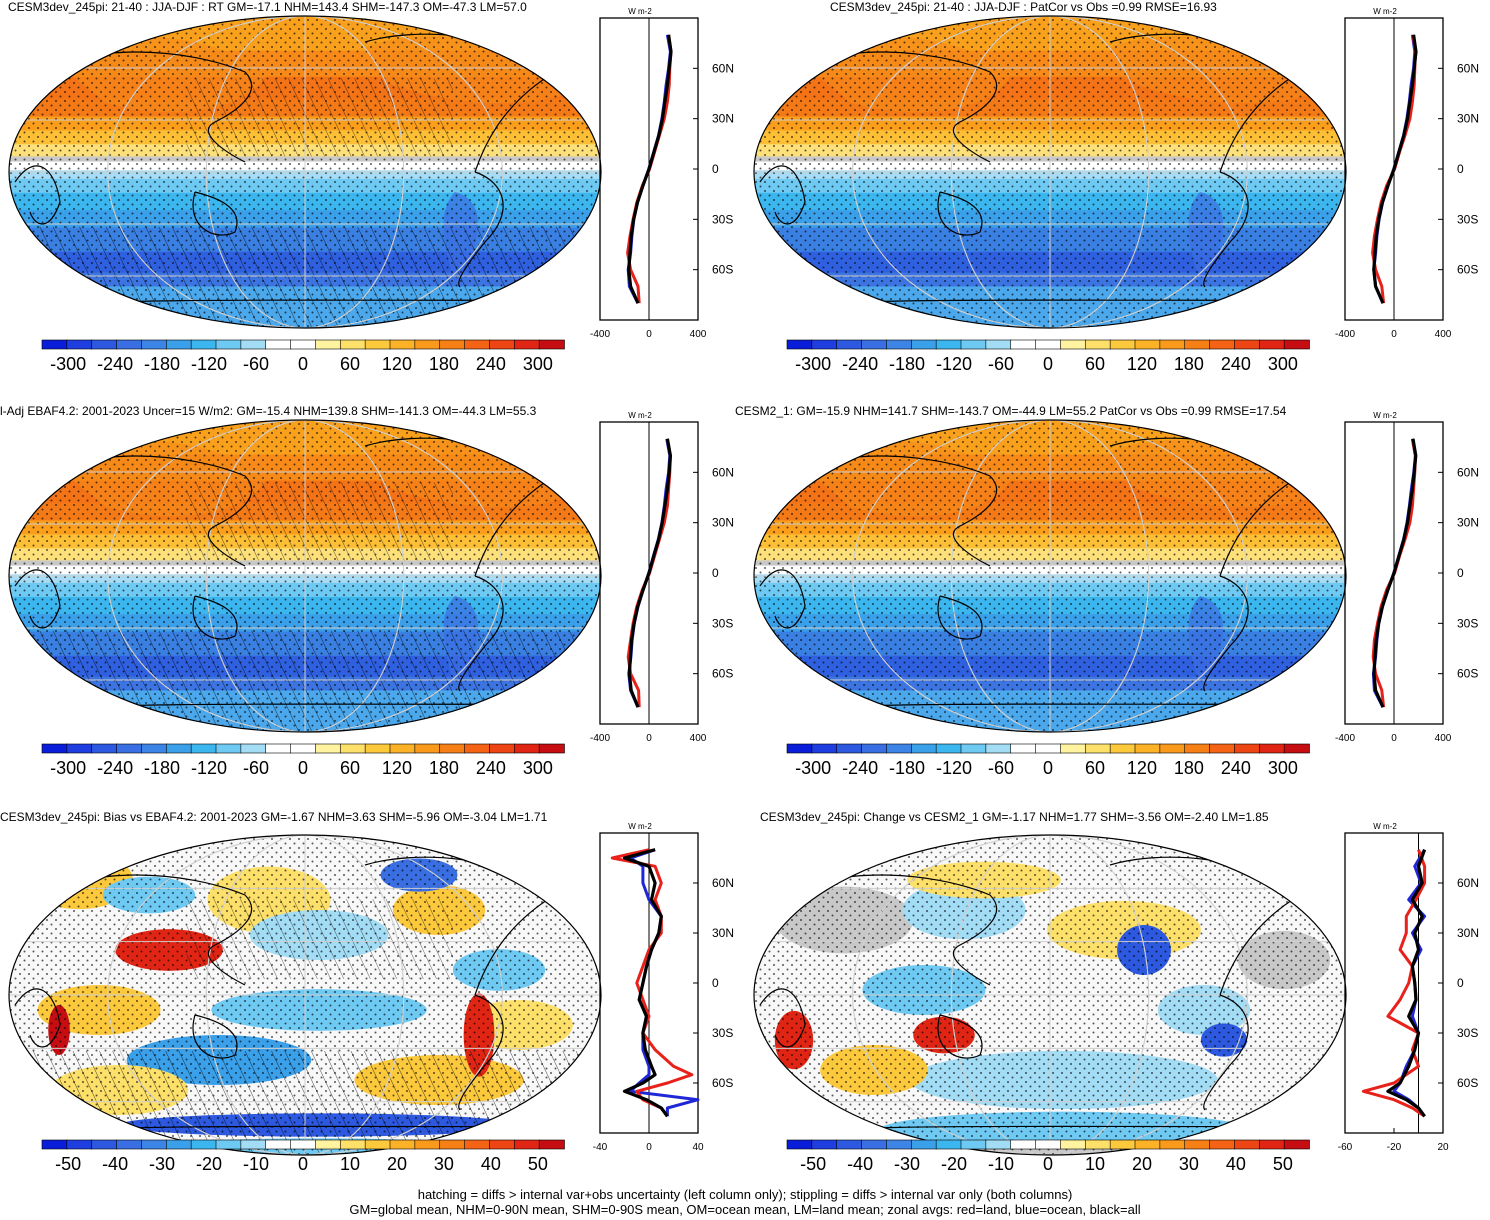 This screenshot has height=1220, width=1490. Describe the element at coordinates (698, 1147) in the screenshot. I see `x-tick-label: 40` at that location.